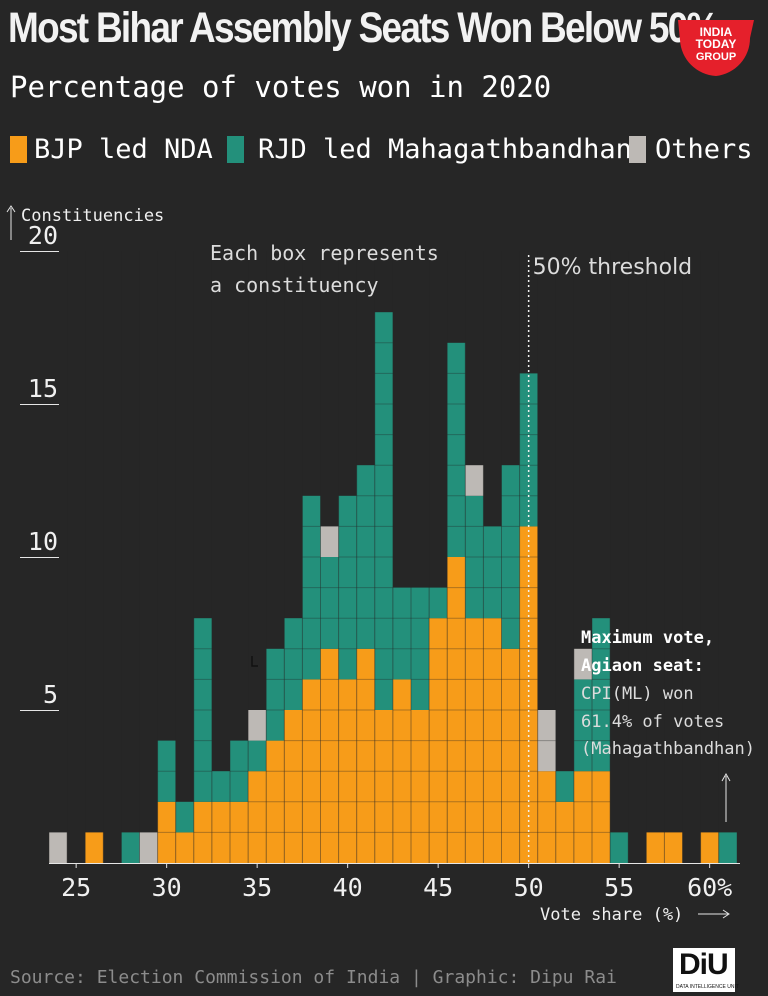 This screenshot has height=996, width=768. Describe the element at coordinates (716, 32) in the screenshot. I see `logo-text-1: INDIA` at that location.